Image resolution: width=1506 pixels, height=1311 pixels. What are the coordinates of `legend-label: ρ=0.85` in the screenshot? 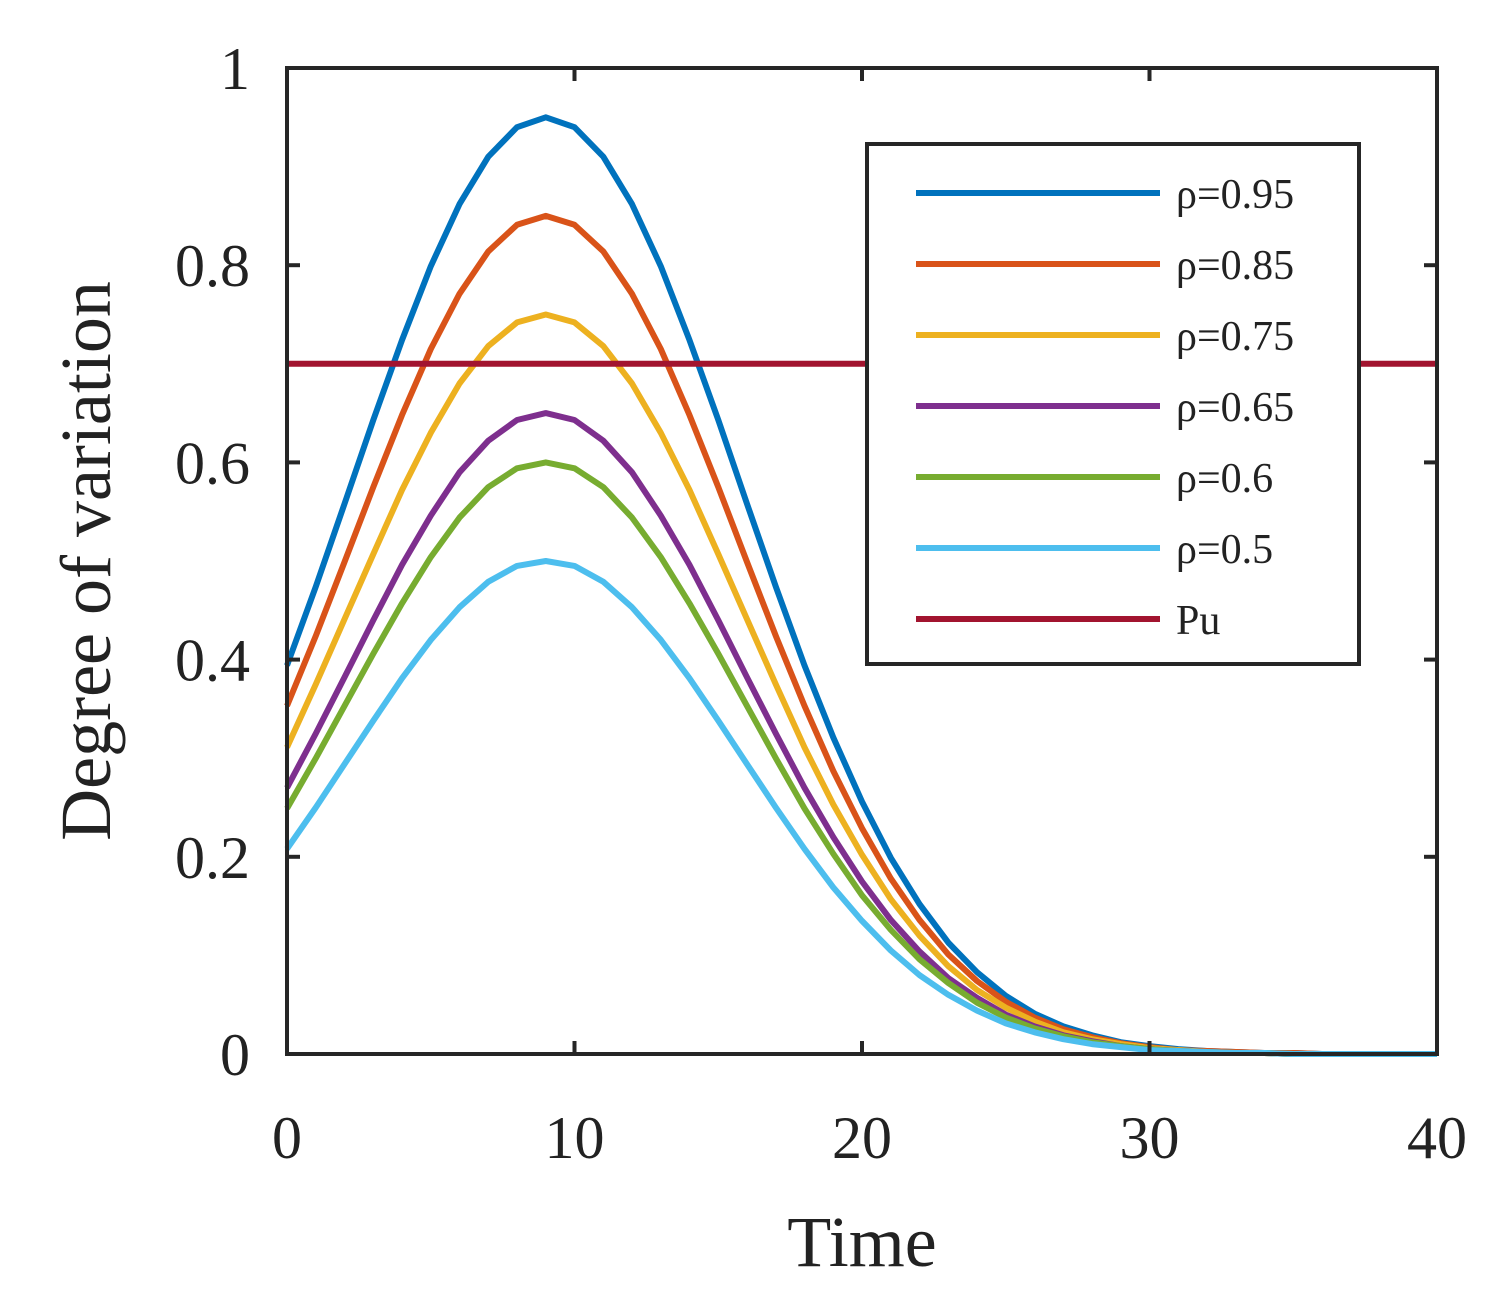 It's located at (1235, 266).